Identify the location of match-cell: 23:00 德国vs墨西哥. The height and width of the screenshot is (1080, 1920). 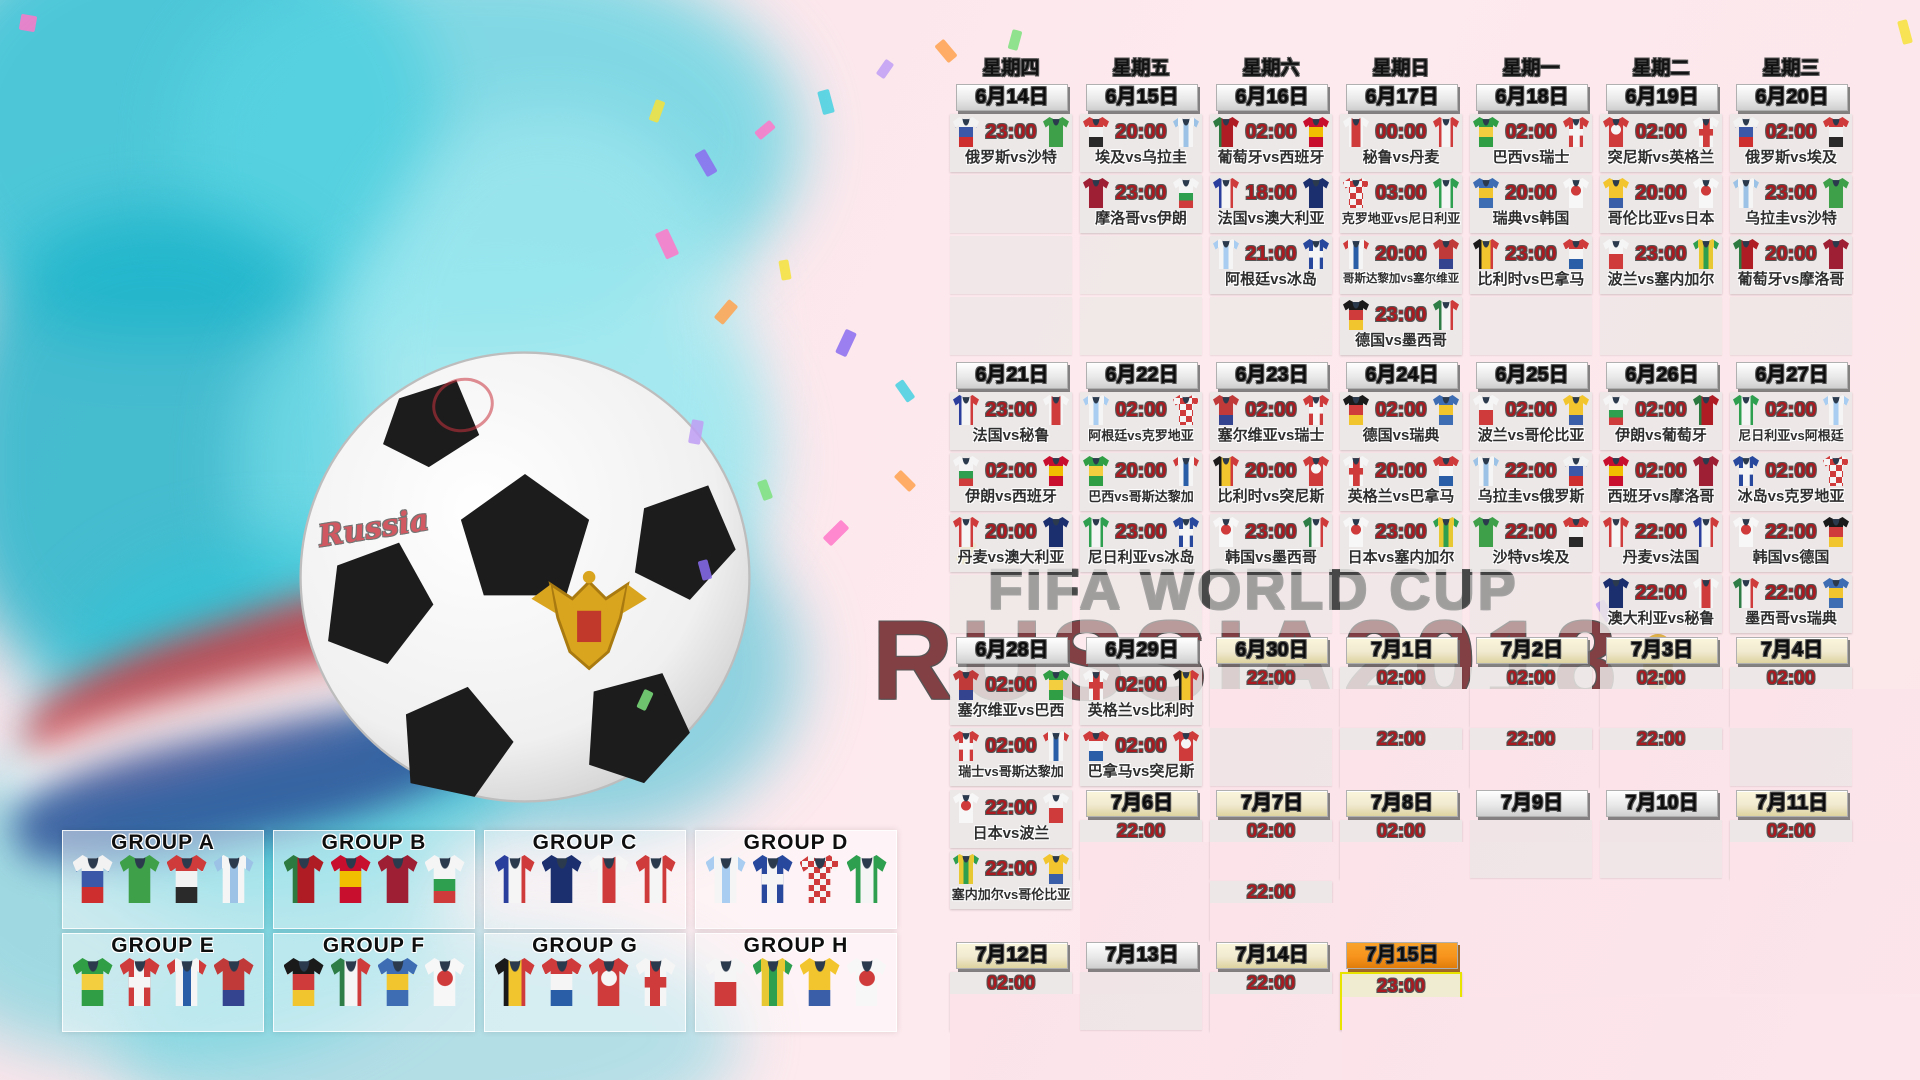
(1401, 326).